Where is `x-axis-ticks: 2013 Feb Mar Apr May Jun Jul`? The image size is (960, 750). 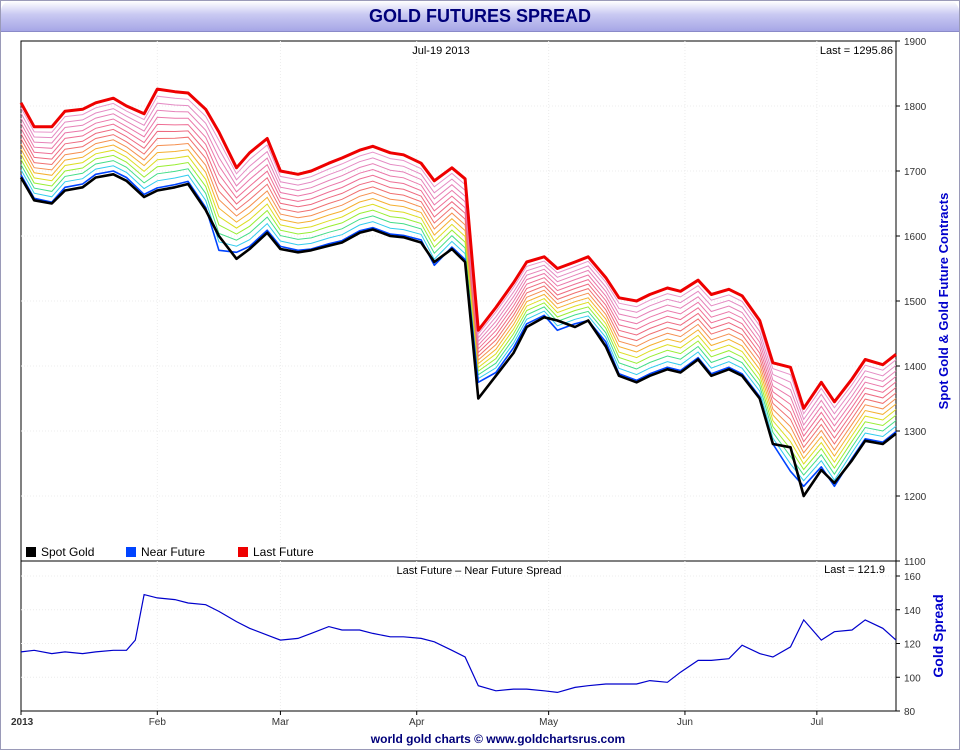 x-axis-ticks: 2013 Feb Mar Apr May Jun Jul is located at coordinates (417, 719).